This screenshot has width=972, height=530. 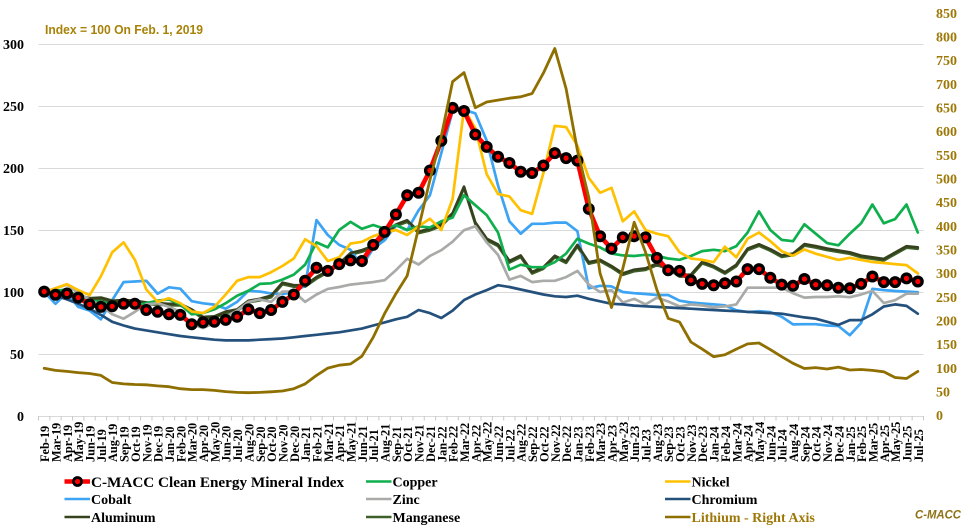 I want to click on svg-text: Feb-23, so click(x=590, y=444).